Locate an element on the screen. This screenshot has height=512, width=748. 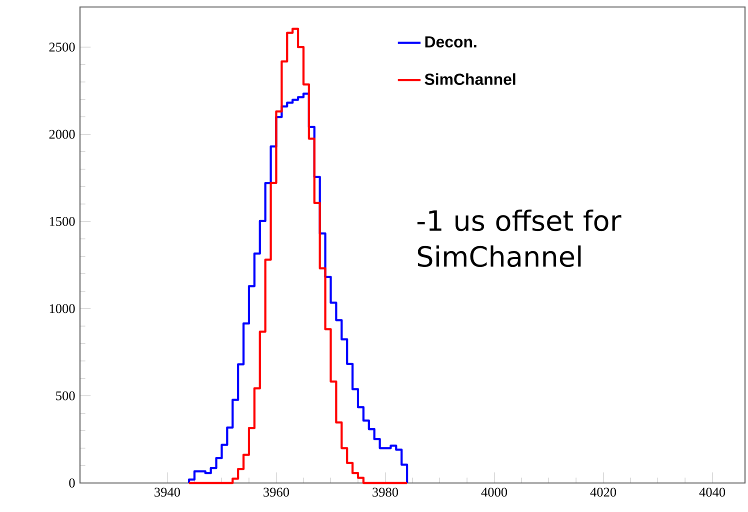
x-tick-label: 3980 is located at coordinates (385, 492).